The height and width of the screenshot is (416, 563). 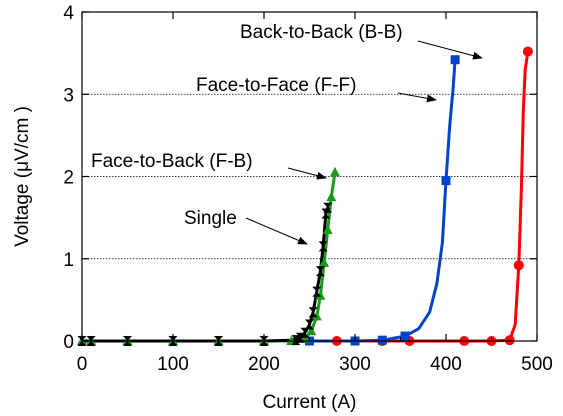 I want to click on x-tick-label-1: 100, so click(x=173, y=364).